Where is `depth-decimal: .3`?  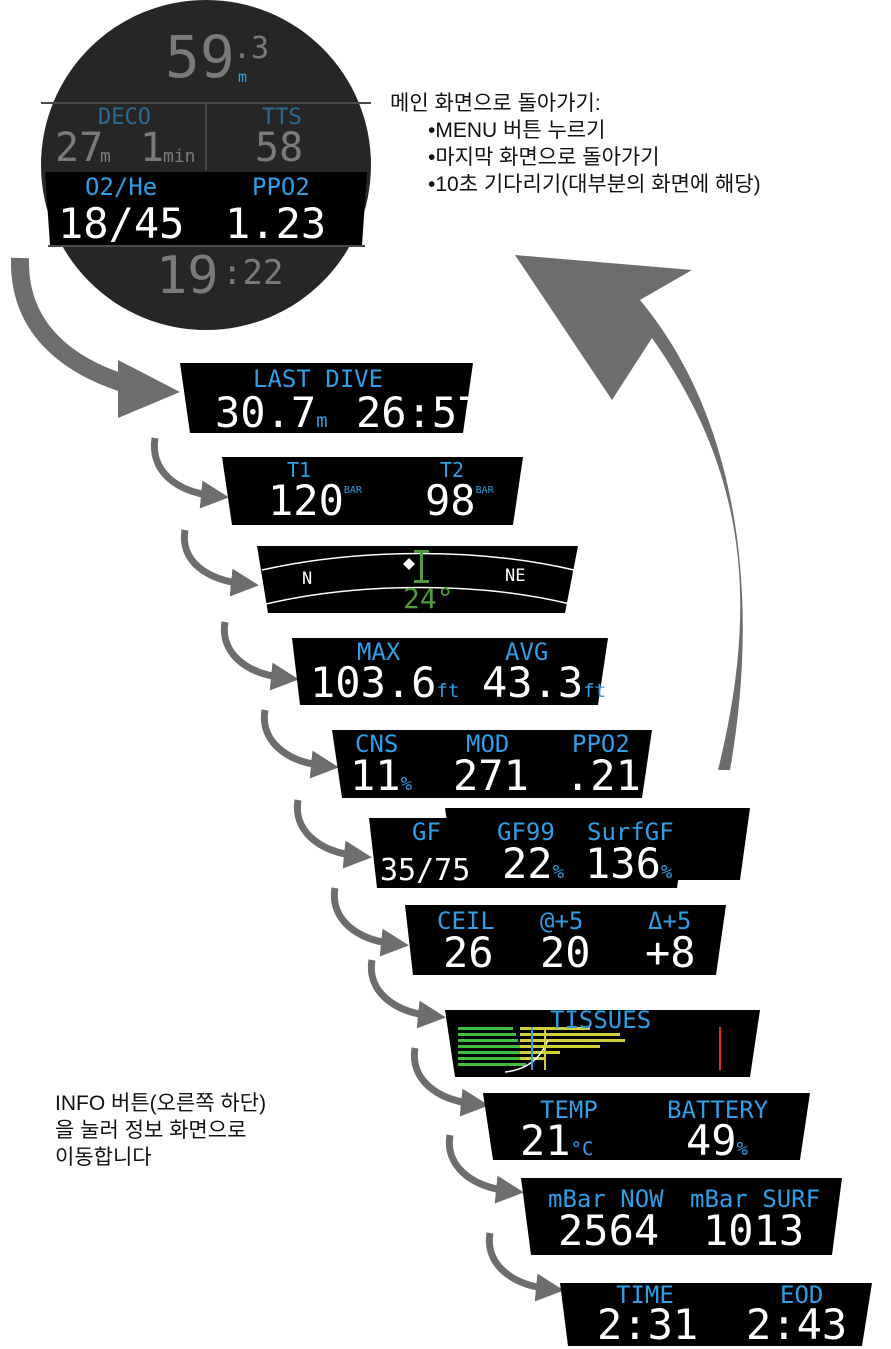
depth-decimal: .3 is located at coordinates (251, 48).